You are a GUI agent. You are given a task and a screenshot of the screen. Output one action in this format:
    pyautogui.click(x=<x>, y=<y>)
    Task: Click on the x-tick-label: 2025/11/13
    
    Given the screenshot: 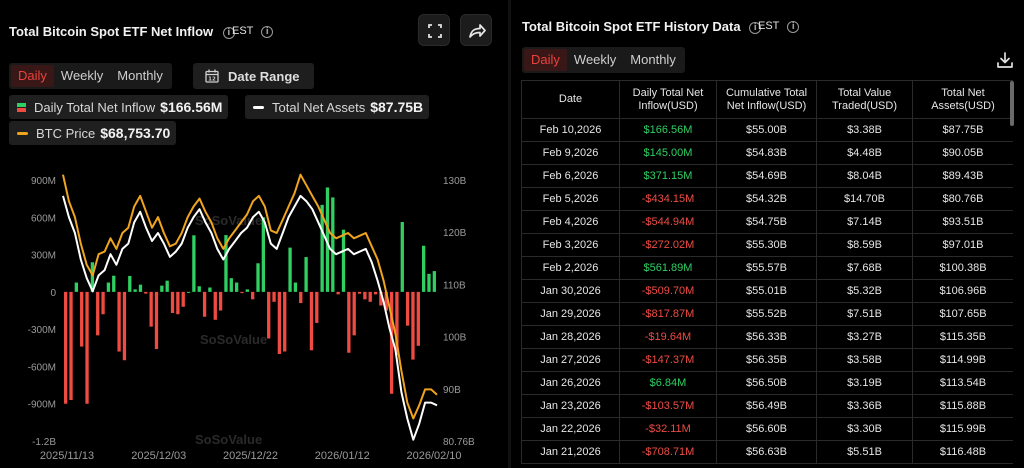 What is the action you would take?
    pyautogui.click(x=67, y=456)
    